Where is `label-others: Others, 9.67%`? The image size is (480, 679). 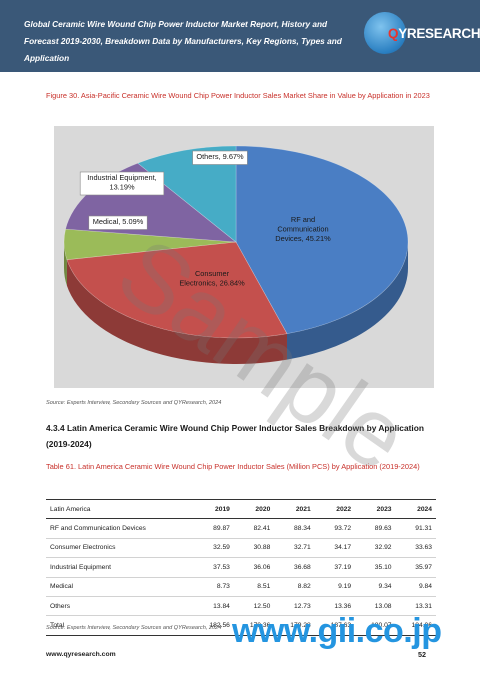 label-others: Others, 9.67% is located at coordinates (220, 157).